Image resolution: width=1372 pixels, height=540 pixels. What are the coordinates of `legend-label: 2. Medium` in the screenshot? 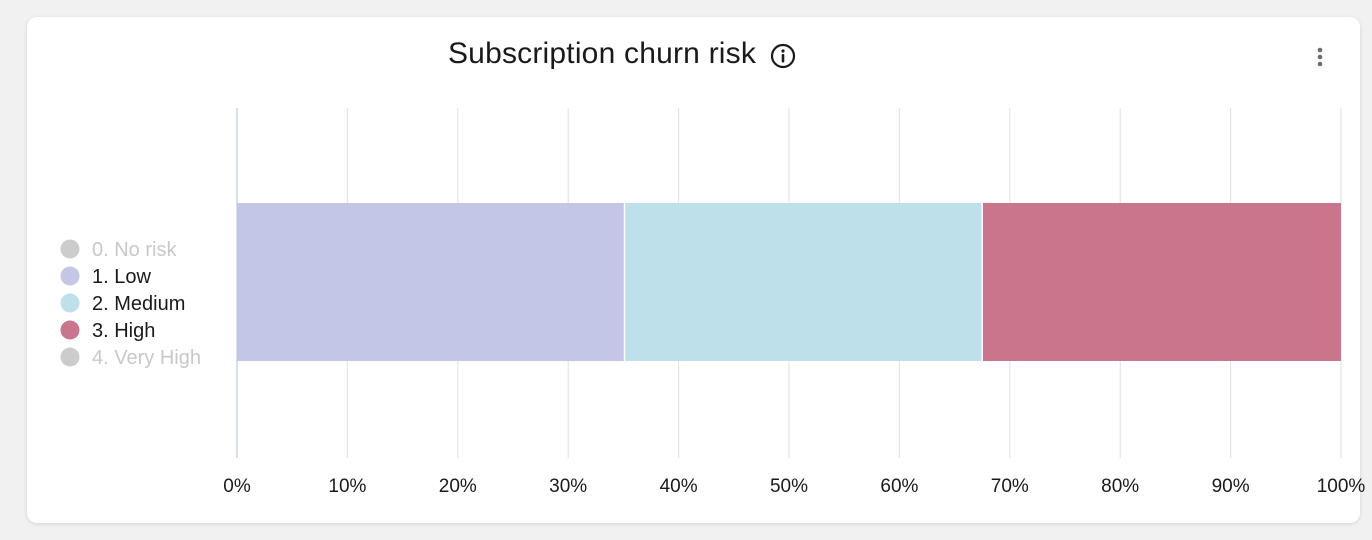 It's located at (138, 304).